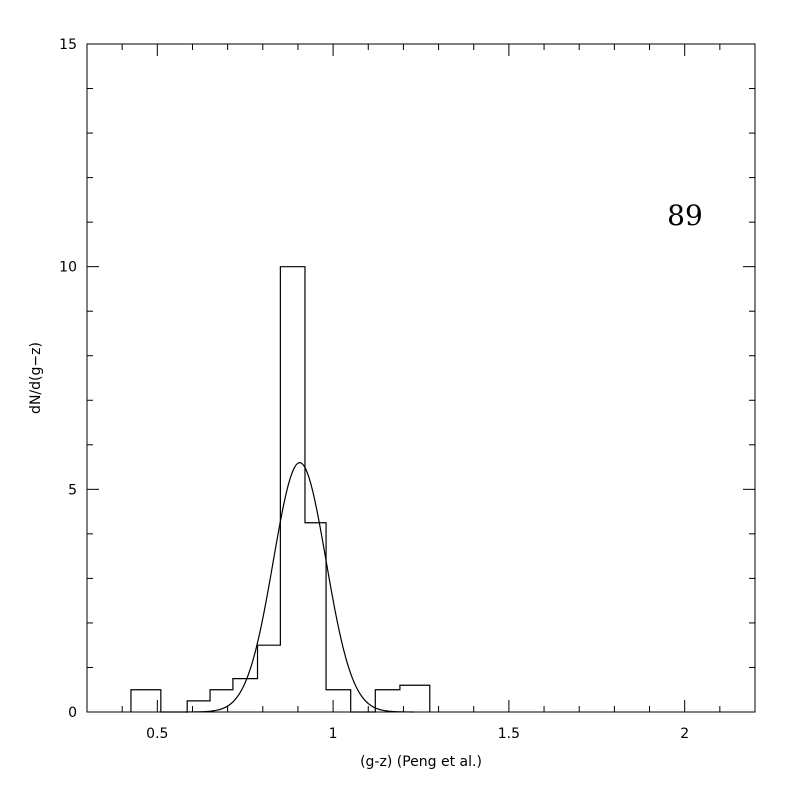 Image resolution: width=797 pixels, height=797 pixels. What do you see at coordinates (509, 734) in the screenshot?
I see `x-tick-label: 1.5` at bounding box center [509, 734].